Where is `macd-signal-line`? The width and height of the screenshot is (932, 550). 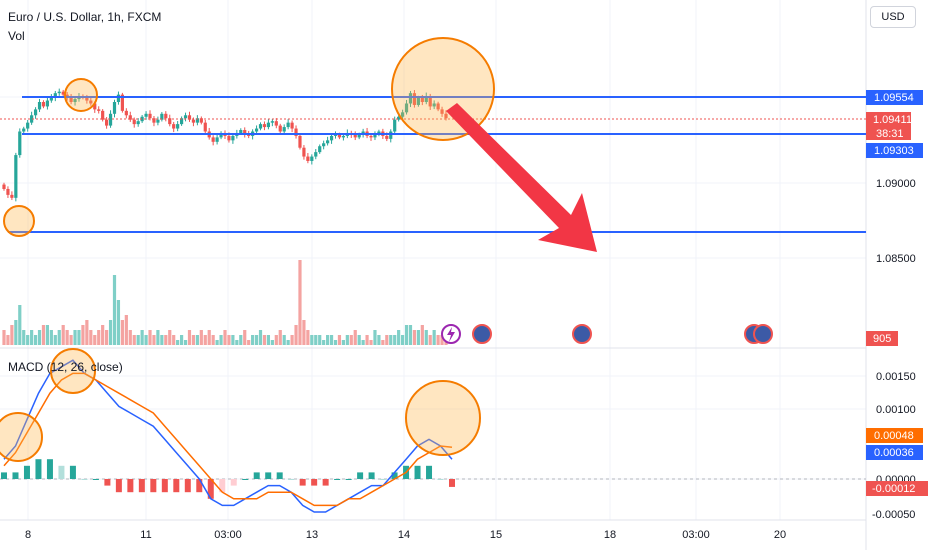
macd-signal-line is located at coordinates (228, 439).